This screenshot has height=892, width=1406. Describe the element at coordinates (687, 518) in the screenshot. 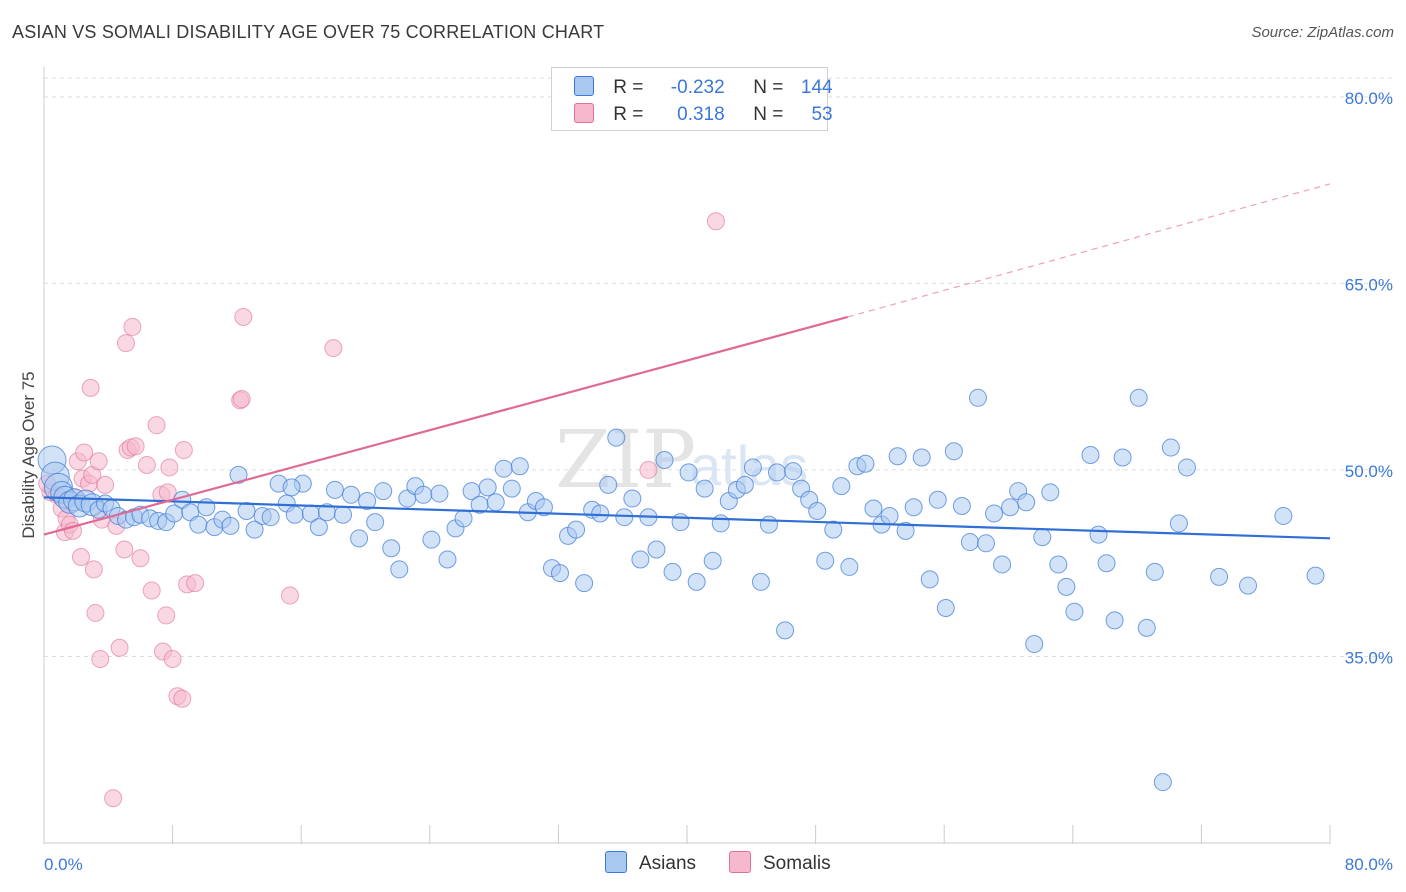

I see `asians-trend-line` at that location.